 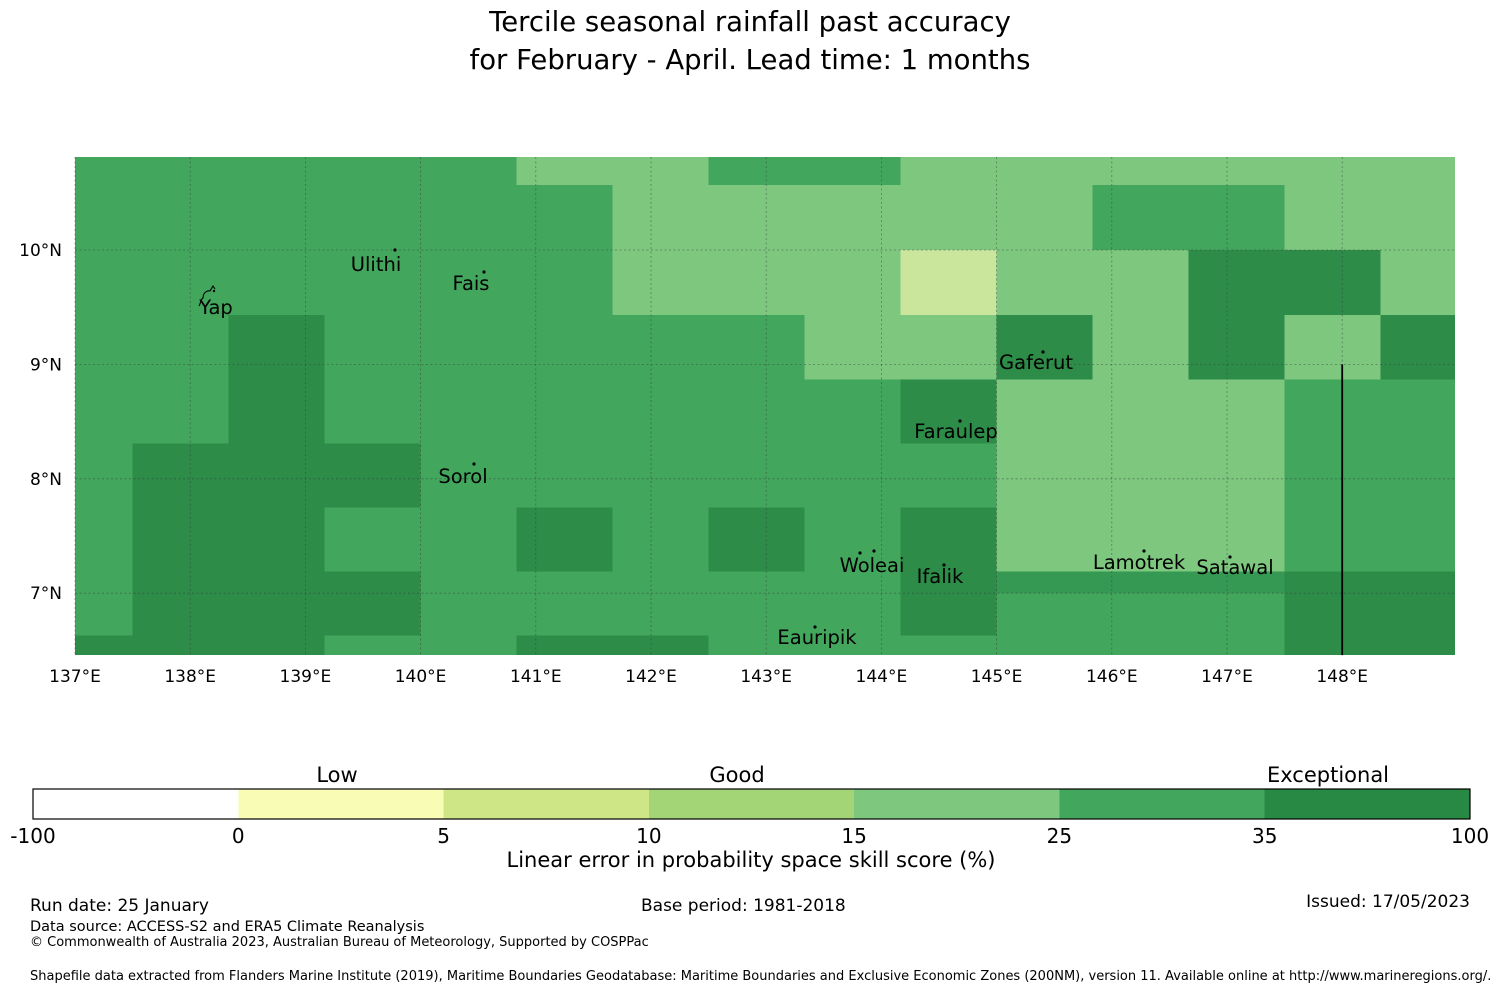 I want to click on x-tick-label: 141°E, so click(x=536, y=677).